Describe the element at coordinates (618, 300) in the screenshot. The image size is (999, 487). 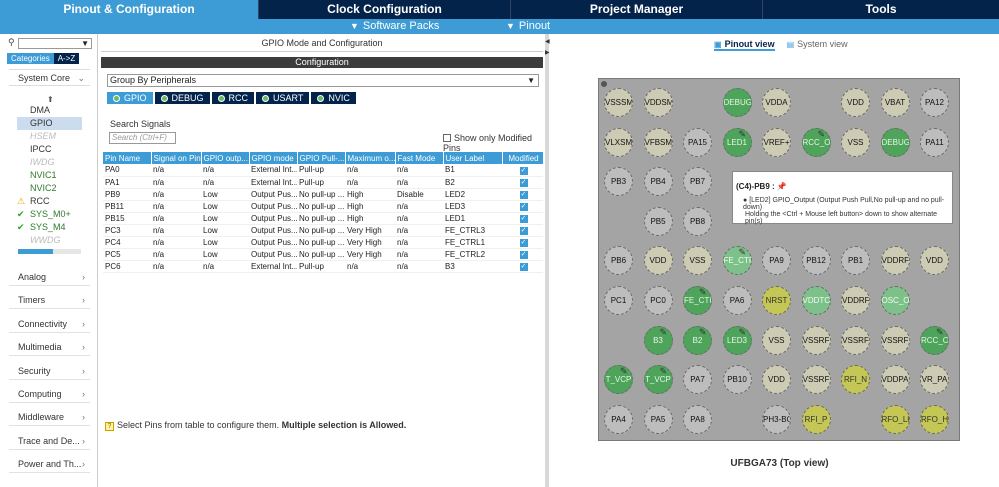
I see `pin-pc1: PC1` at that location.